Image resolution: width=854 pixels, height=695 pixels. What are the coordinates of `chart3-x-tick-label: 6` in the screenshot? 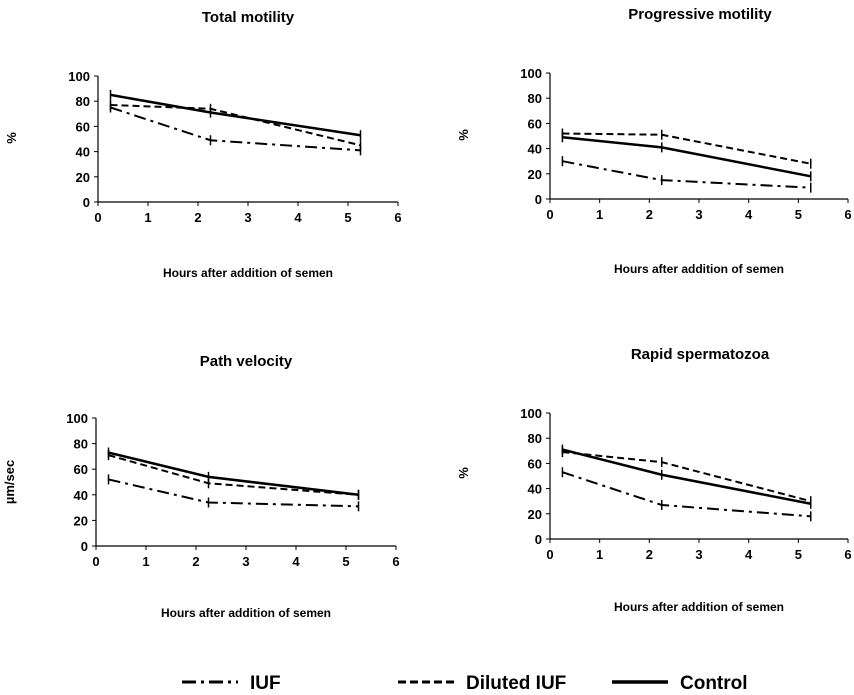 It's located at (395, 561).